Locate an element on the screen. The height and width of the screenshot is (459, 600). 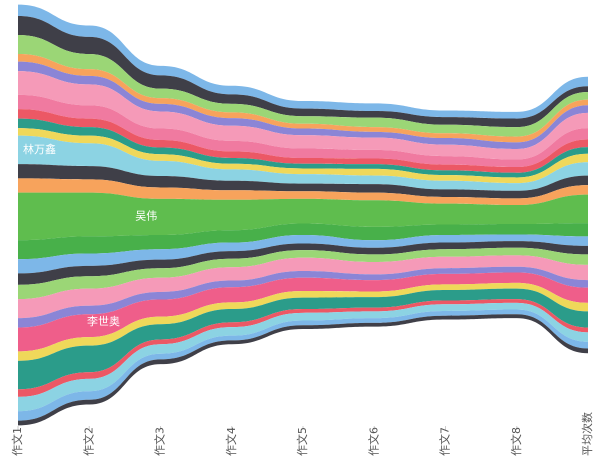
x-tick-label: 作文5 is located at coordinates (302, 441).